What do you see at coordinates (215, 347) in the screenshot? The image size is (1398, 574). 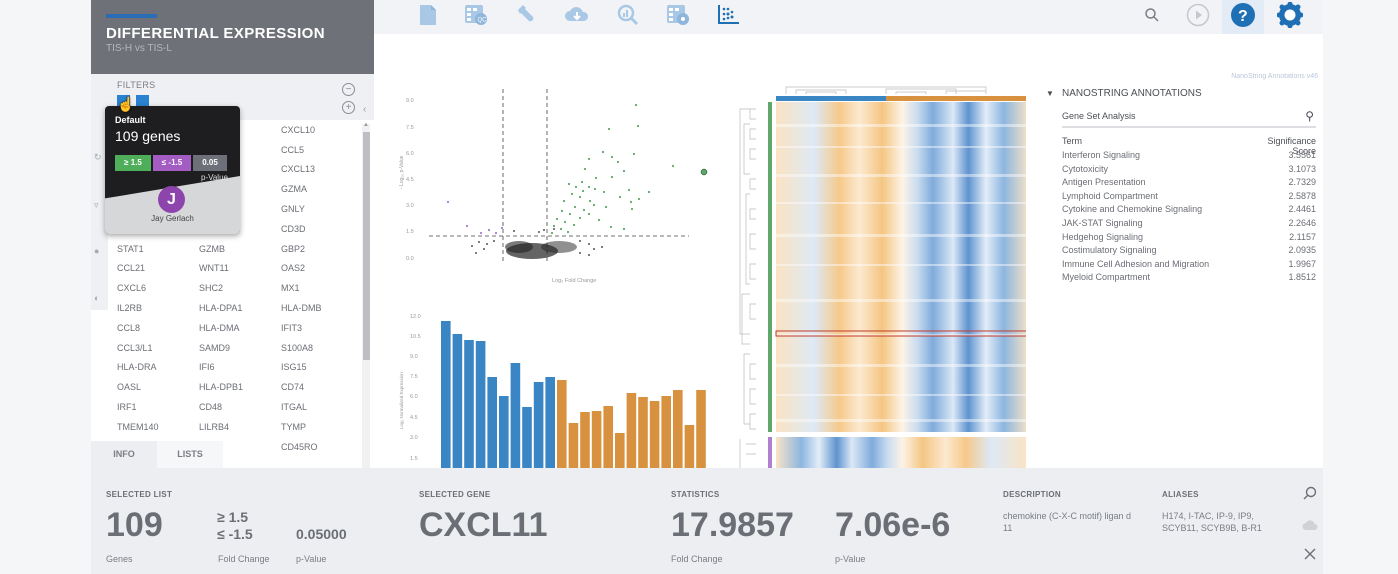 I see `gene-cell: SAMD9` at bounding box center [215, 347].